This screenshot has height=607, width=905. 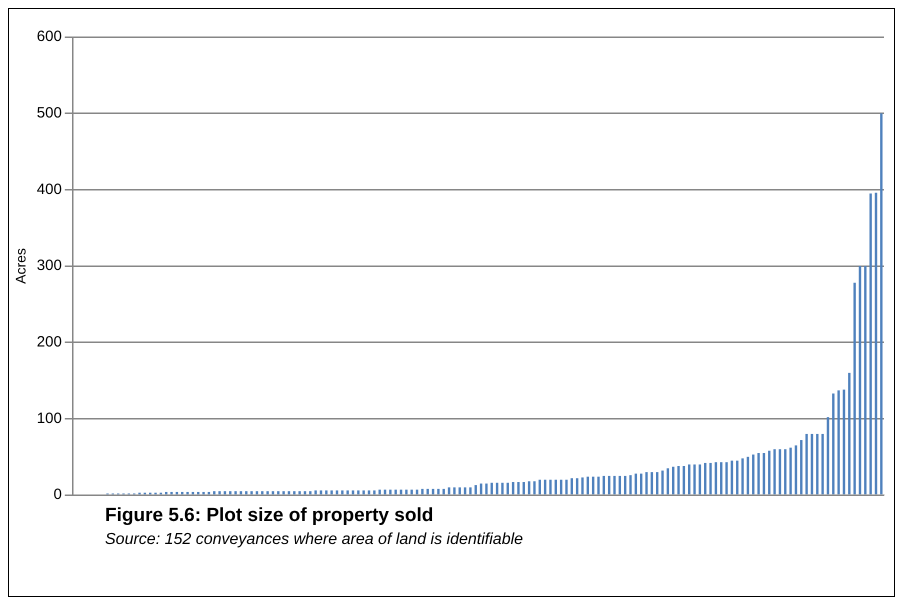 I want to click on y-tick-label: 300, so click(x=49, y=265).